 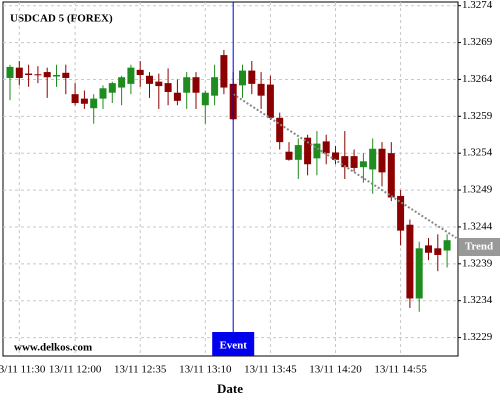 I want to click on chart-title: USDCAD 5 (FOREX), so click(x=61, y=19).